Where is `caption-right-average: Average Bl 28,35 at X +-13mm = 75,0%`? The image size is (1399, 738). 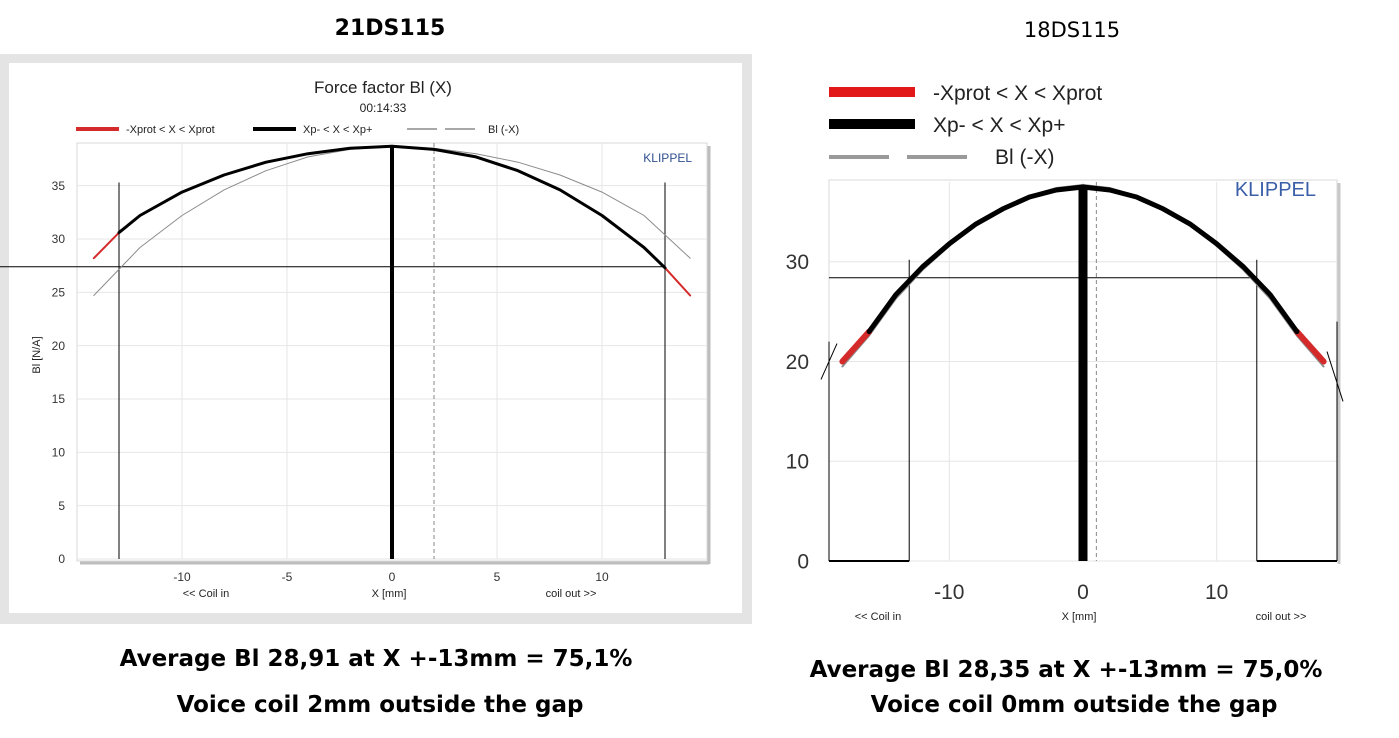 caption-right-average: Average Bl 28,35 at X +-13mm = 75,0% is located at coordinates (1066, 670).